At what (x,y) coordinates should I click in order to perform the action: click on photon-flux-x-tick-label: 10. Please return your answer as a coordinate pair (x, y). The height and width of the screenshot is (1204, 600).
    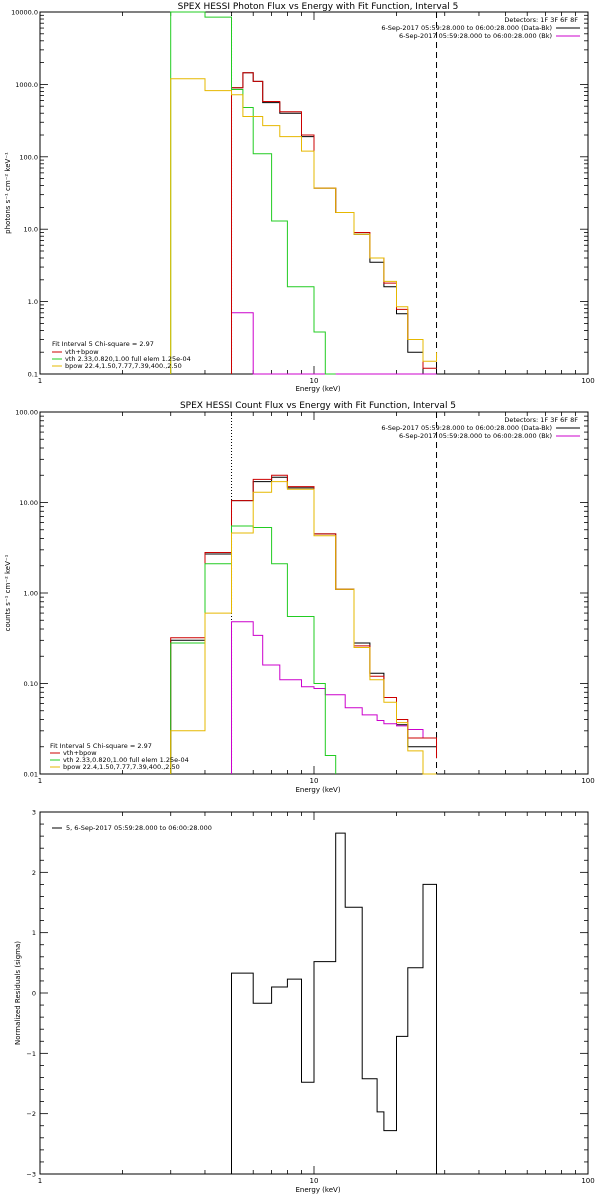
    Looking at the image, I should click on (314, 381).